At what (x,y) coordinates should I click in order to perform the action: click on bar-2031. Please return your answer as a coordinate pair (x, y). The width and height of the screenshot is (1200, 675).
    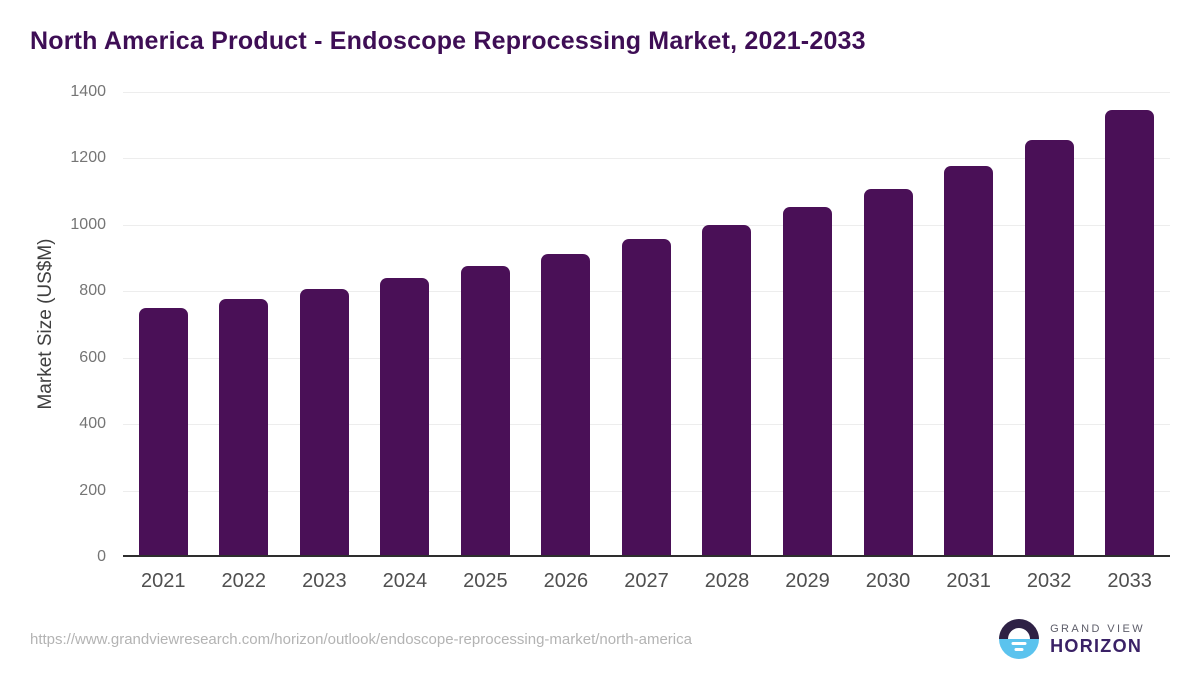
    Looking at the image, I should click on (969, 360).